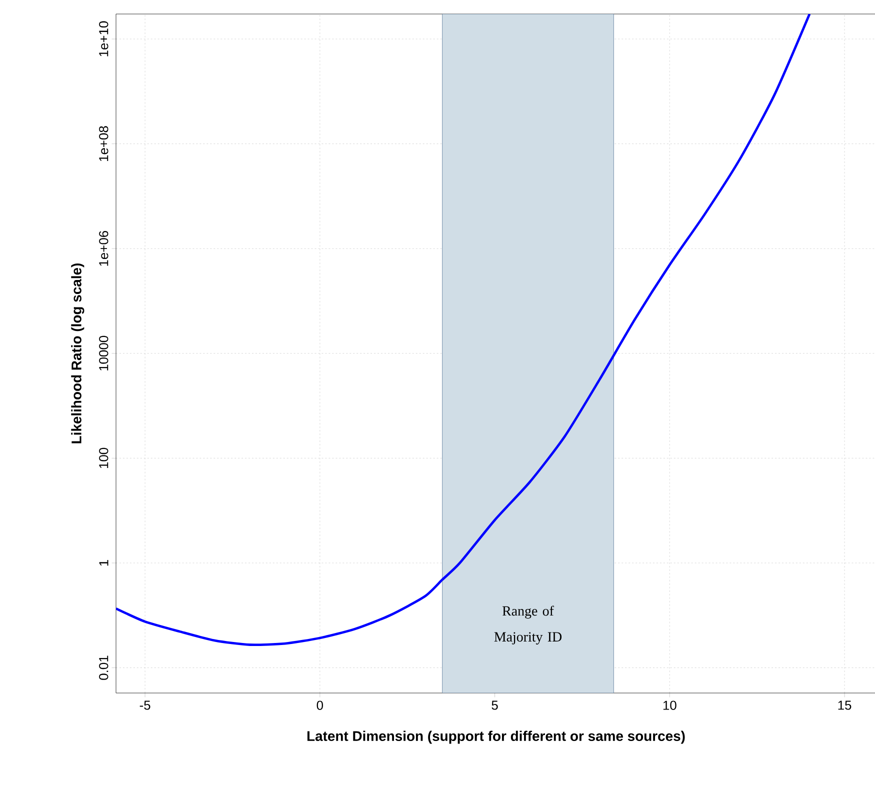  Describe the element at coordinates (845, 705) in the screenshot. I see `x-tick-label: 15` at that location.